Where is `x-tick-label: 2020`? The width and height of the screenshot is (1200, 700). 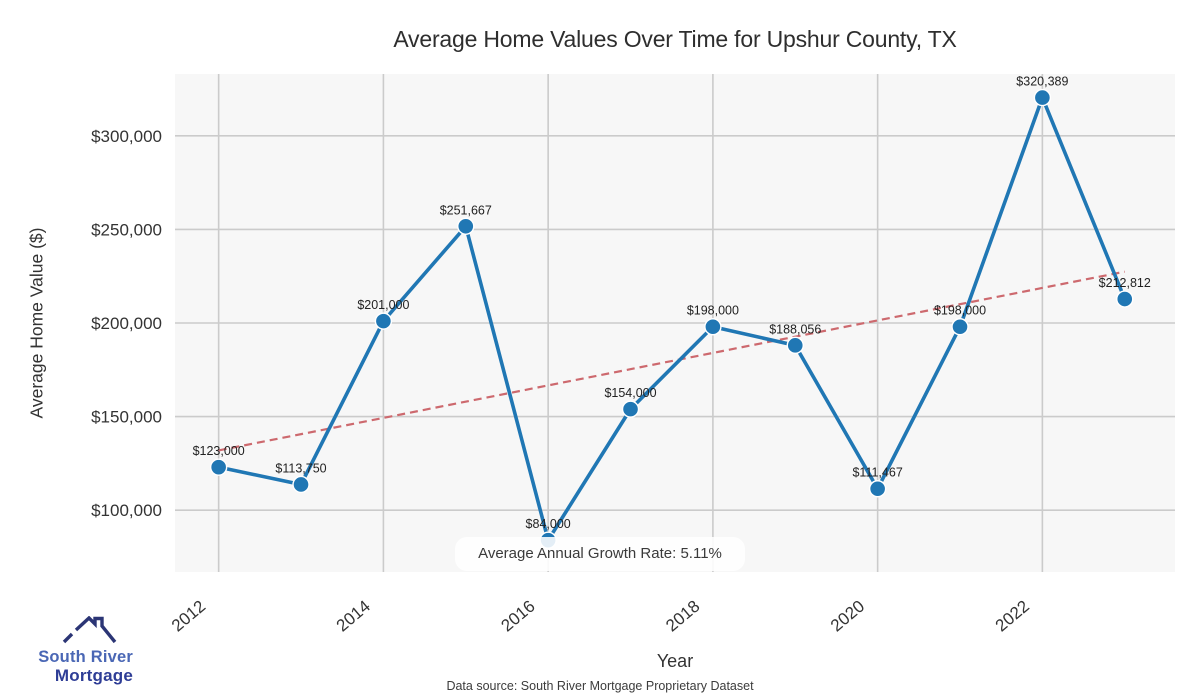 x-tick-label: 2020 is located at coordinates (847, 616).